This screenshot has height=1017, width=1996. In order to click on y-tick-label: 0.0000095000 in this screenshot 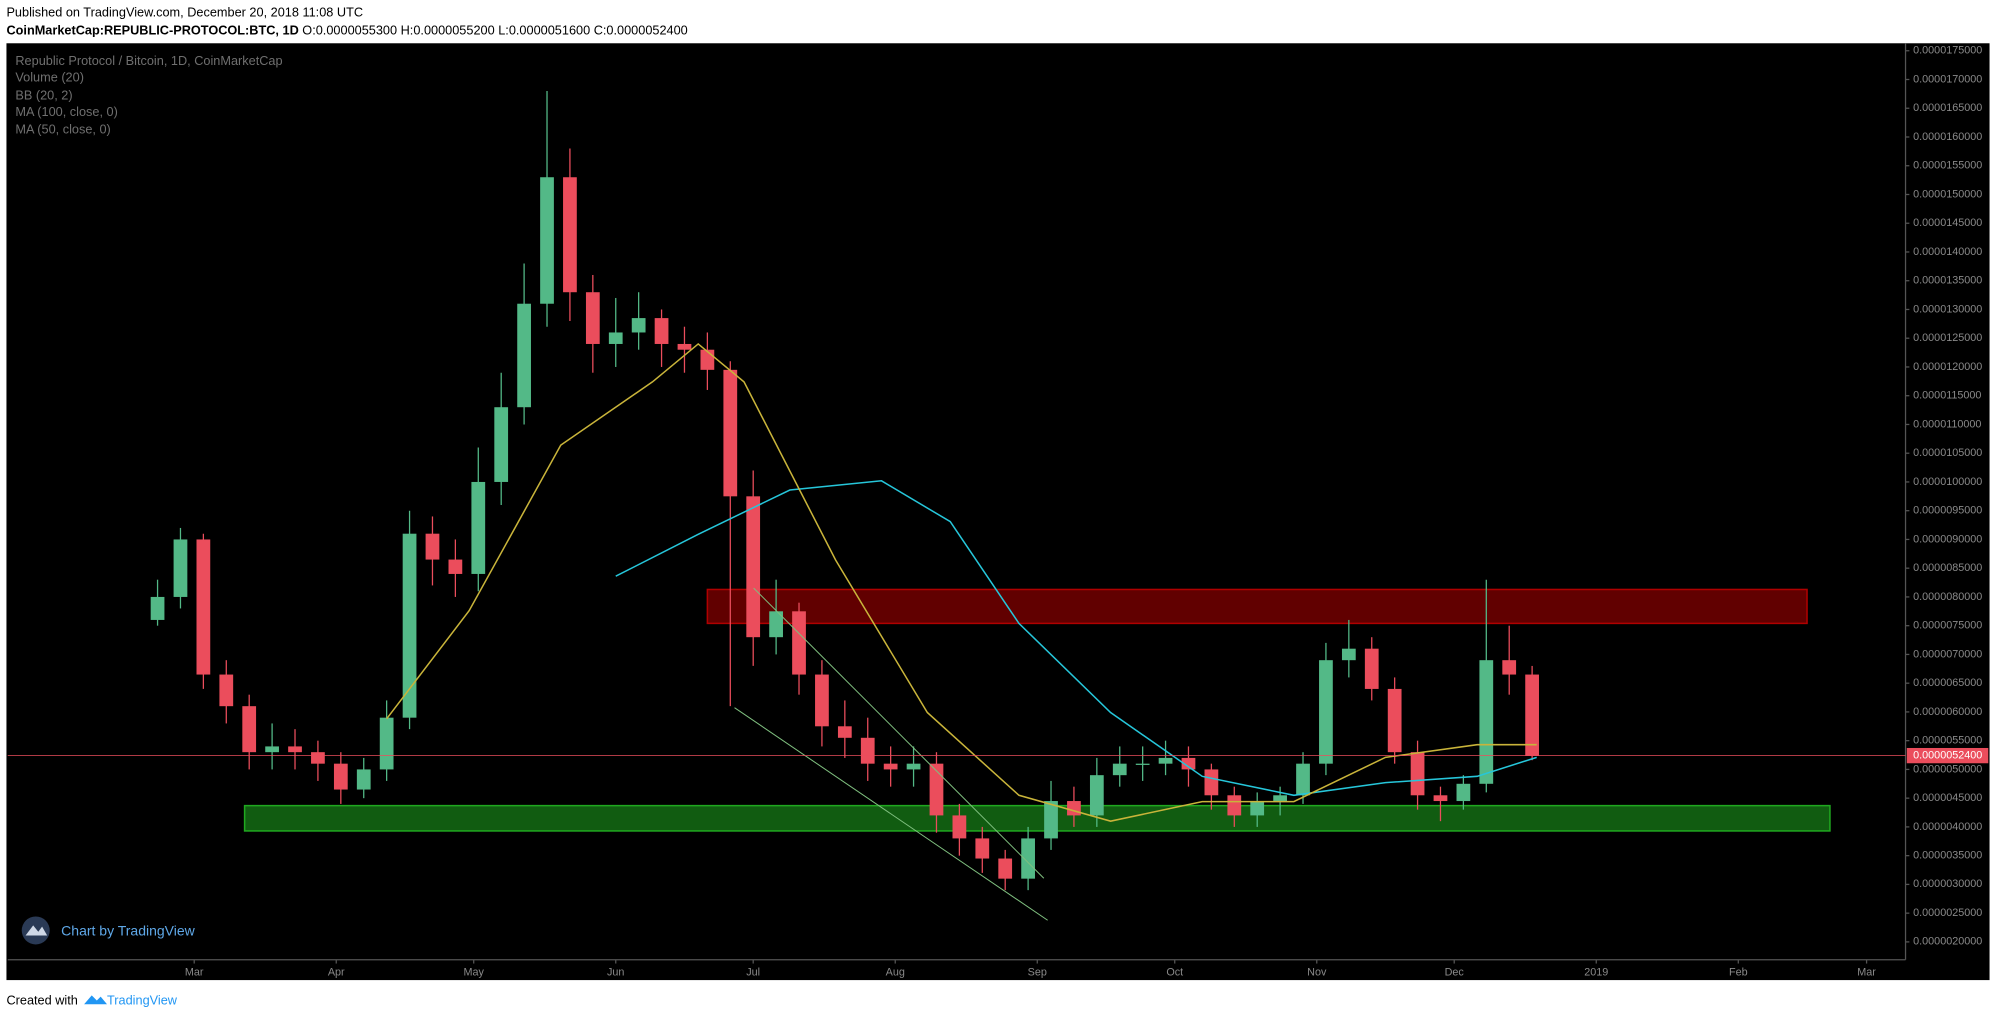, I will do `click(1947, 511)`.